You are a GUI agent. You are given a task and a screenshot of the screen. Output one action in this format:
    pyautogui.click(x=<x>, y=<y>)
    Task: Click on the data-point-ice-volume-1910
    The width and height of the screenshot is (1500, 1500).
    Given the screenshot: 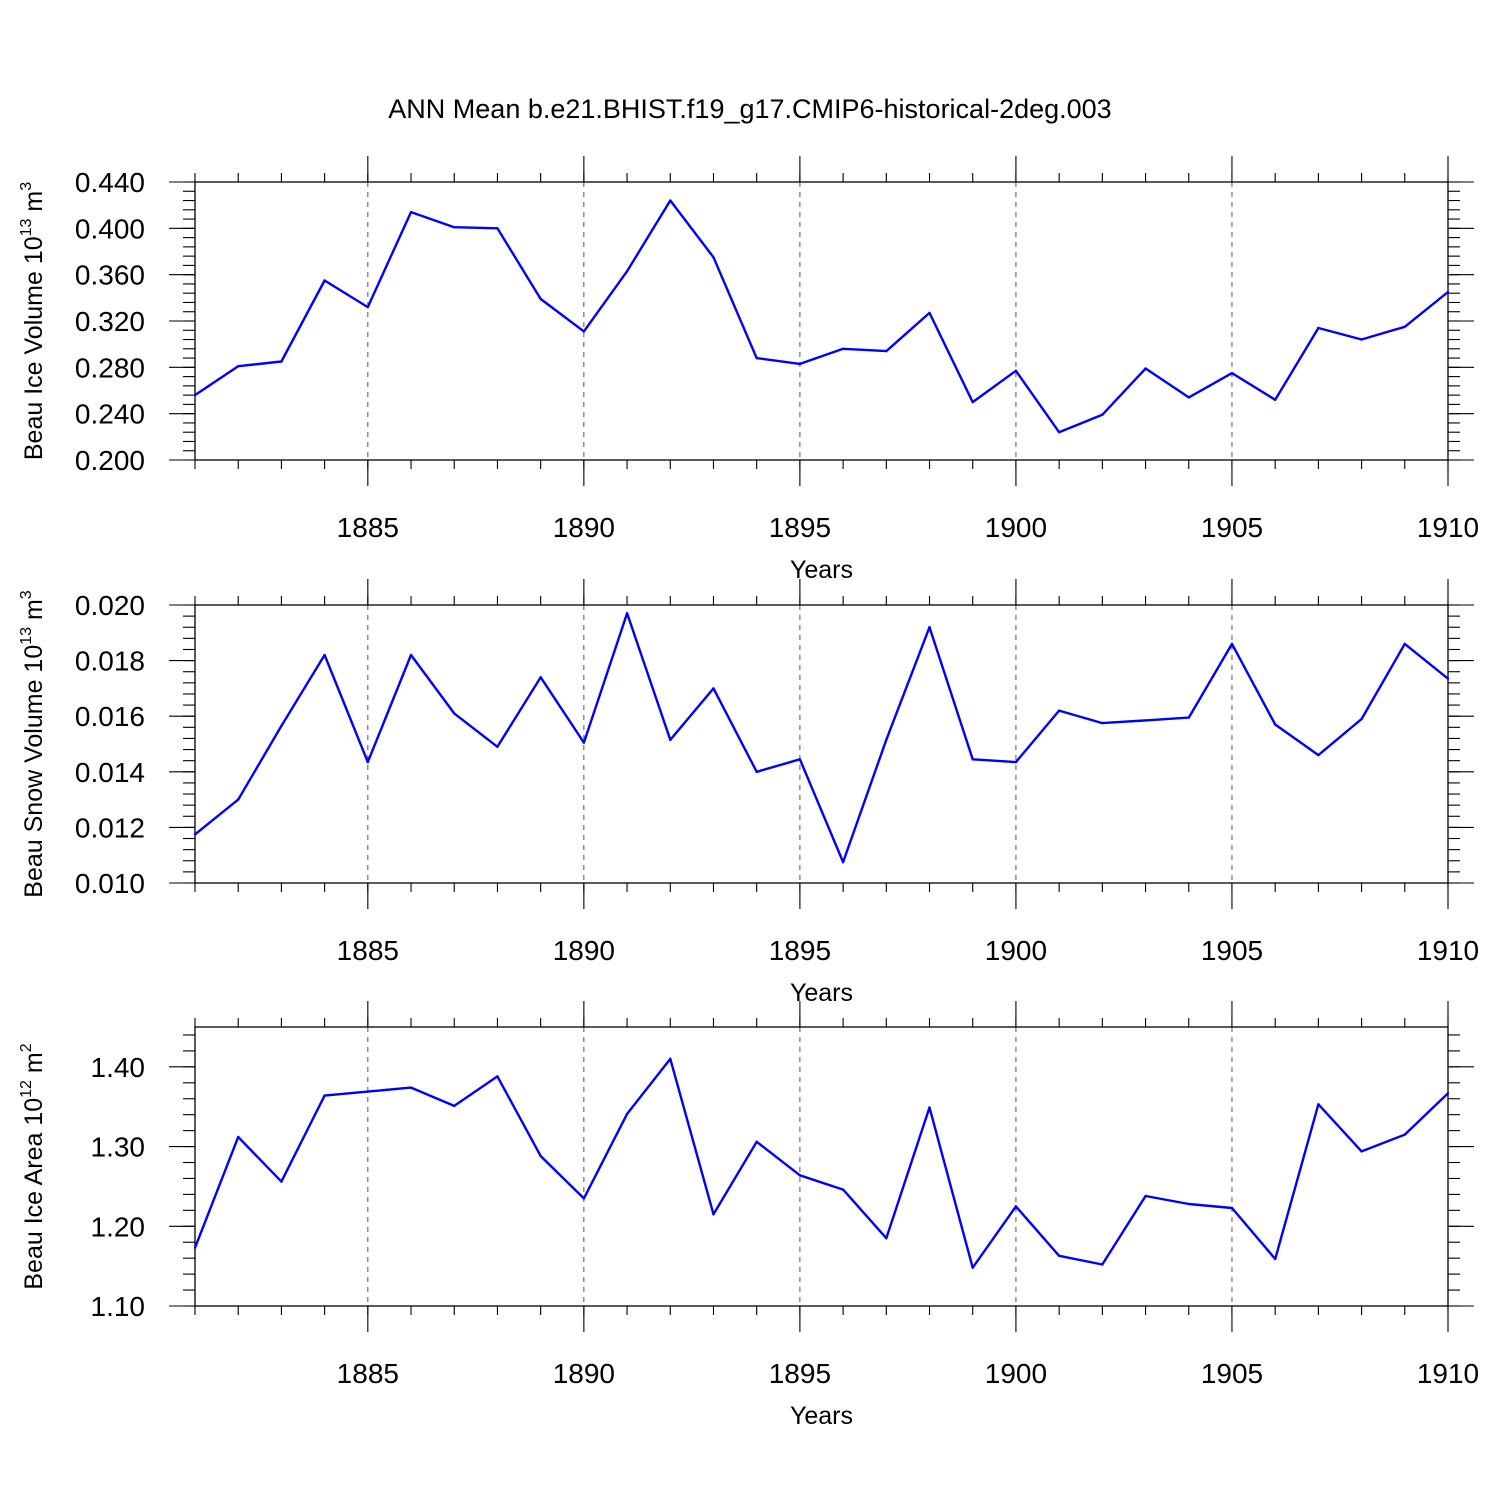 What is the action you would take?
    pyautogui.click(x=1448, y=292)
    